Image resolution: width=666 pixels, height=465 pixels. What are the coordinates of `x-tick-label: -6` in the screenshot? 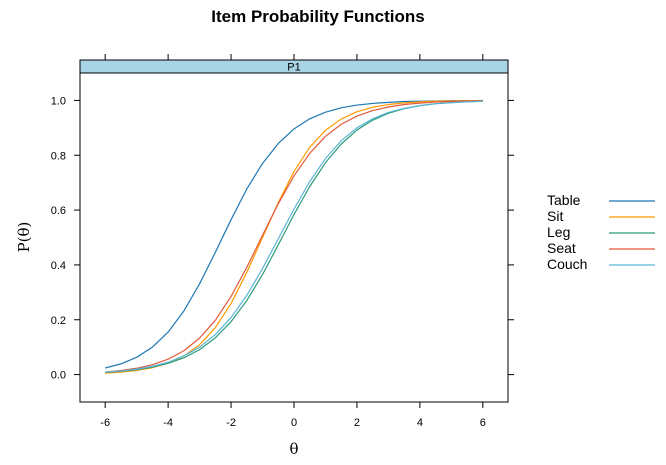 It's located at (105, 423).